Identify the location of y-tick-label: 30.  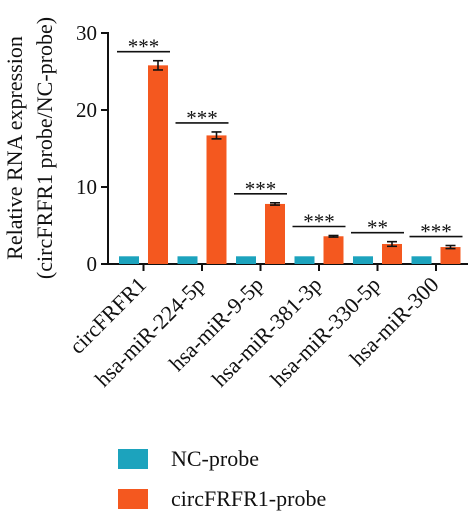
(86, 33).